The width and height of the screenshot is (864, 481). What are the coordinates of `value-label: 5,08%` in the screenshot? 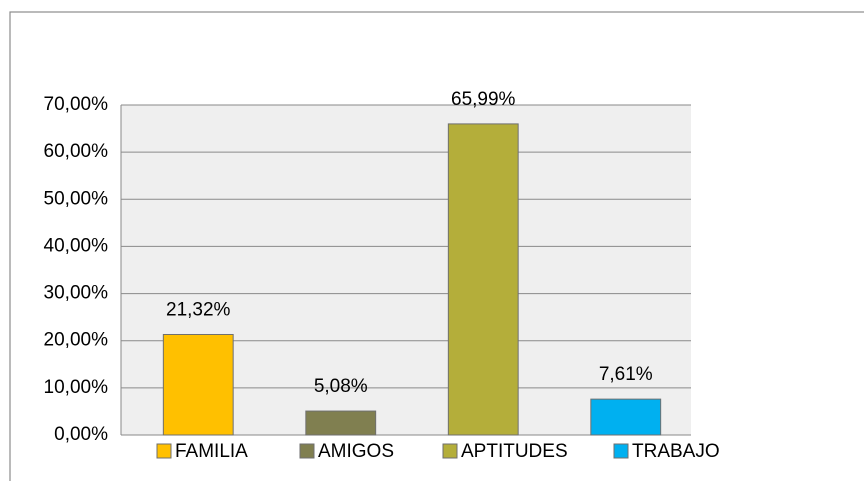 It's located at (341, 386).